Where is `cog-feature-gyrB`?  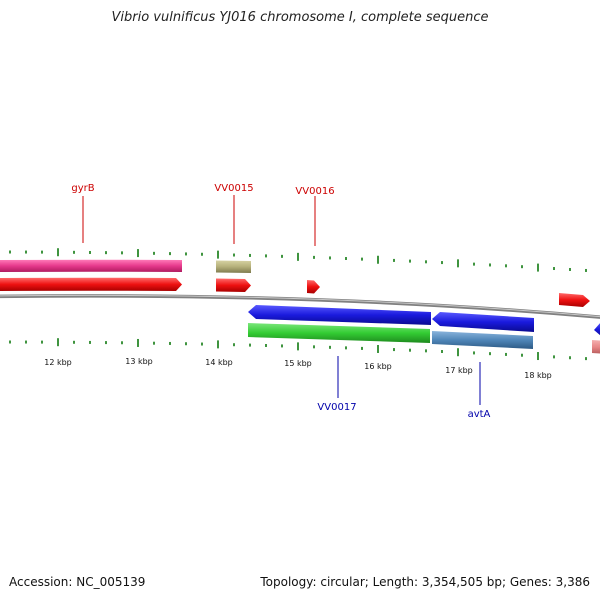 cog-feature-gyrB is located at coordinates (91, 265).